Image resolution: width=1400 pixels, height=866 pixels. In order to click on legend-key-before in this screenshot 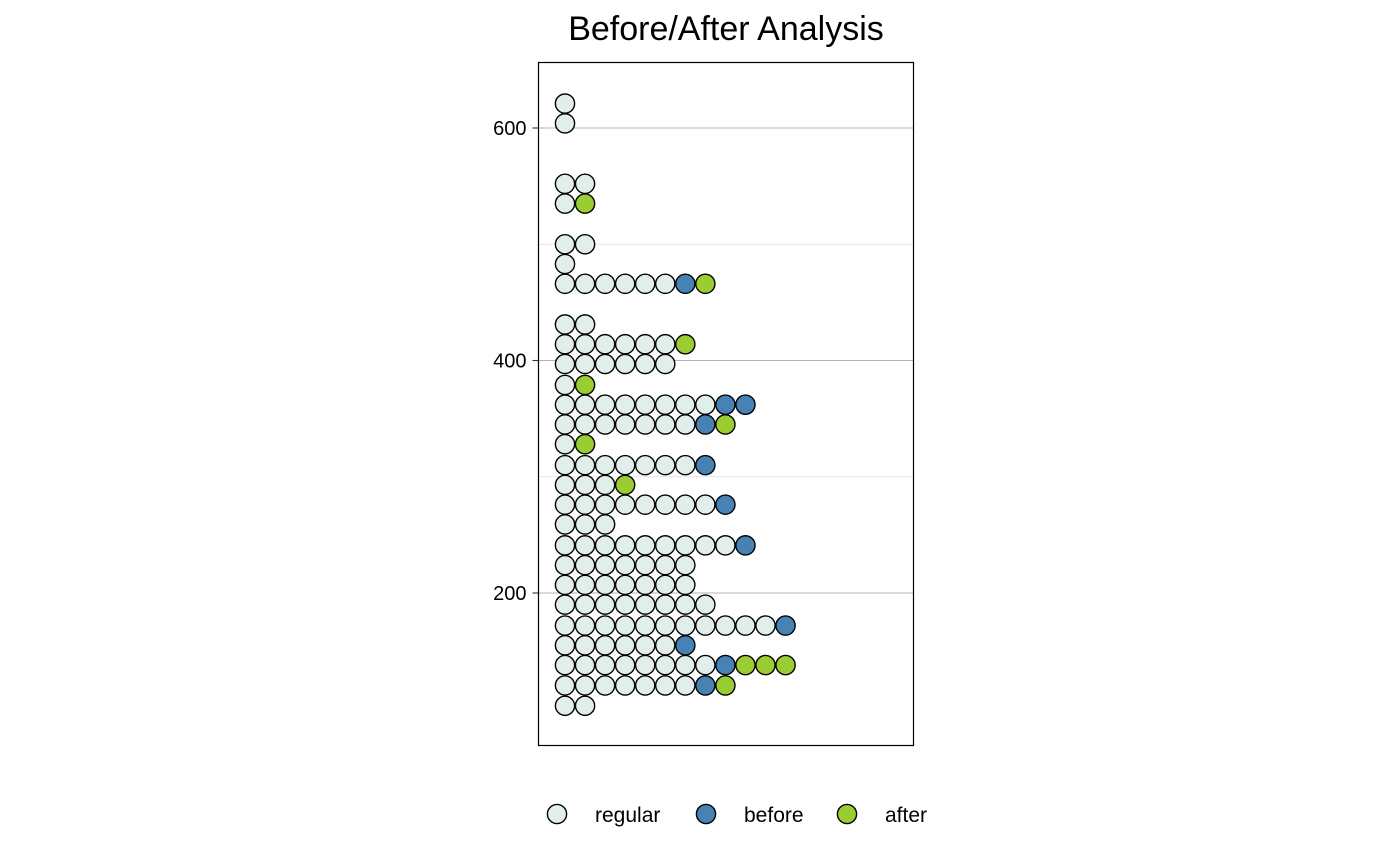, I will do `click(706, 814)`.